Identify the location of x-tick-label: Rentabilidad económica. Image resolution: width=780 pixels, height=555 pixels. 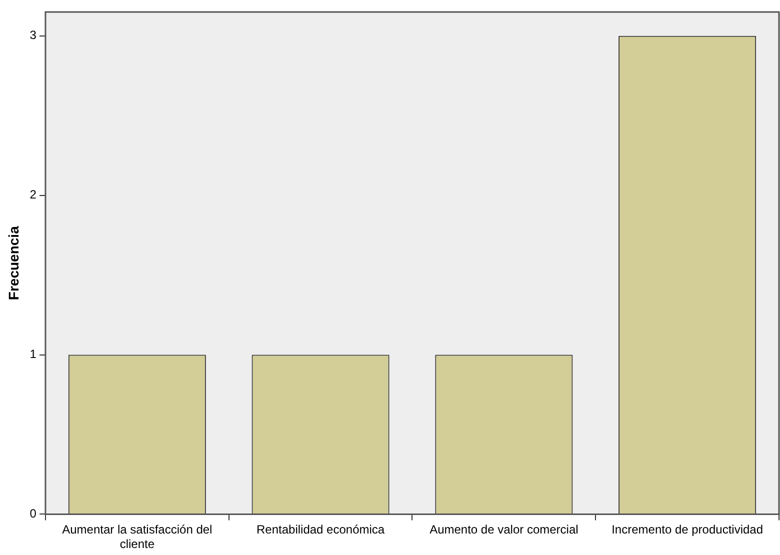
(320, 529).